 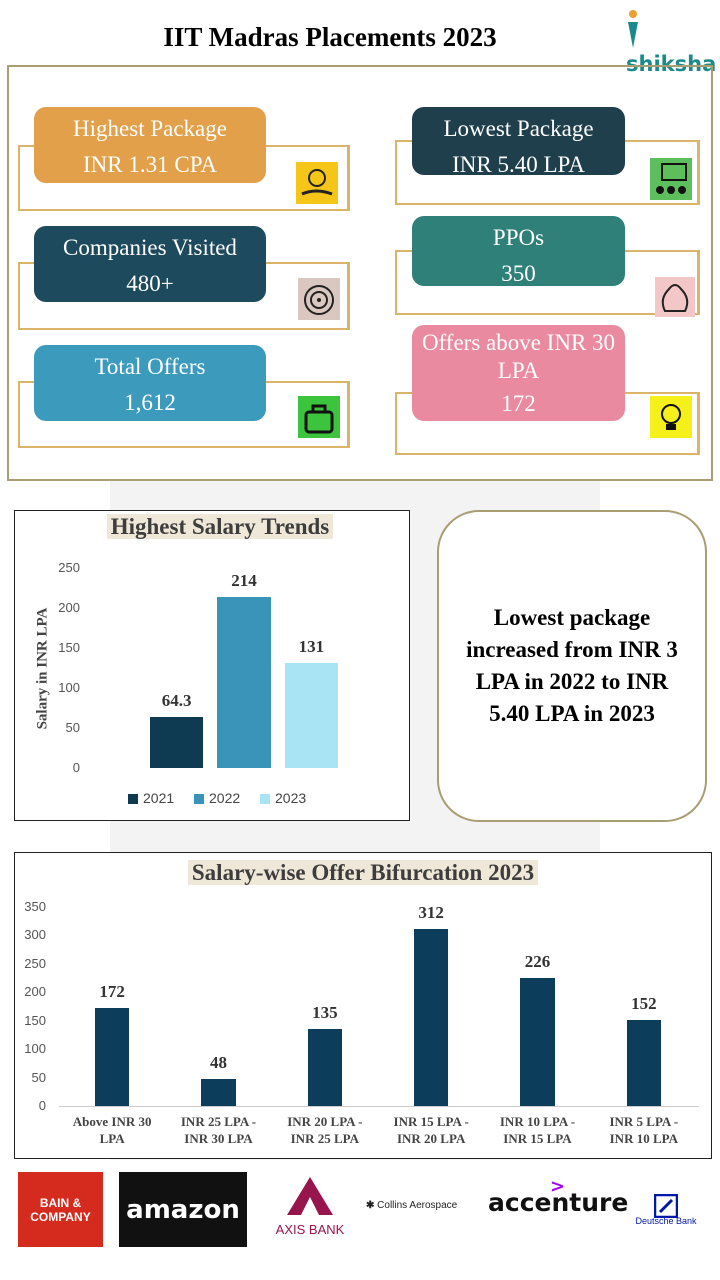 What do you see at coordinates (518, 142) in the screenshot?
I see `stat-card: Lowest Package INR 5.40 LPA` at bounding box center [518, 142].